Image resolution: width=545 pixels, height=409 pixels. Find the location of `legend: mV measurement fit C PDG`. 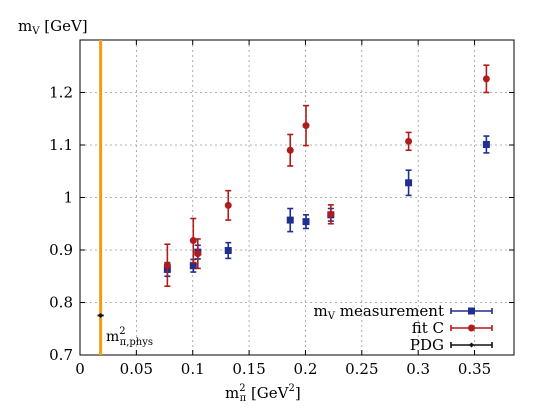

legend: mV measurement fit C PDG is located at coordinates (403, 328).